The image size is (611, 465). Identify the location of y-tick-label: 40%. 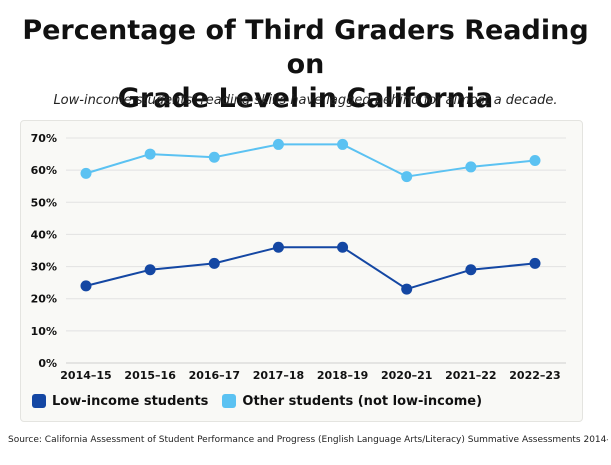
(44, 234).